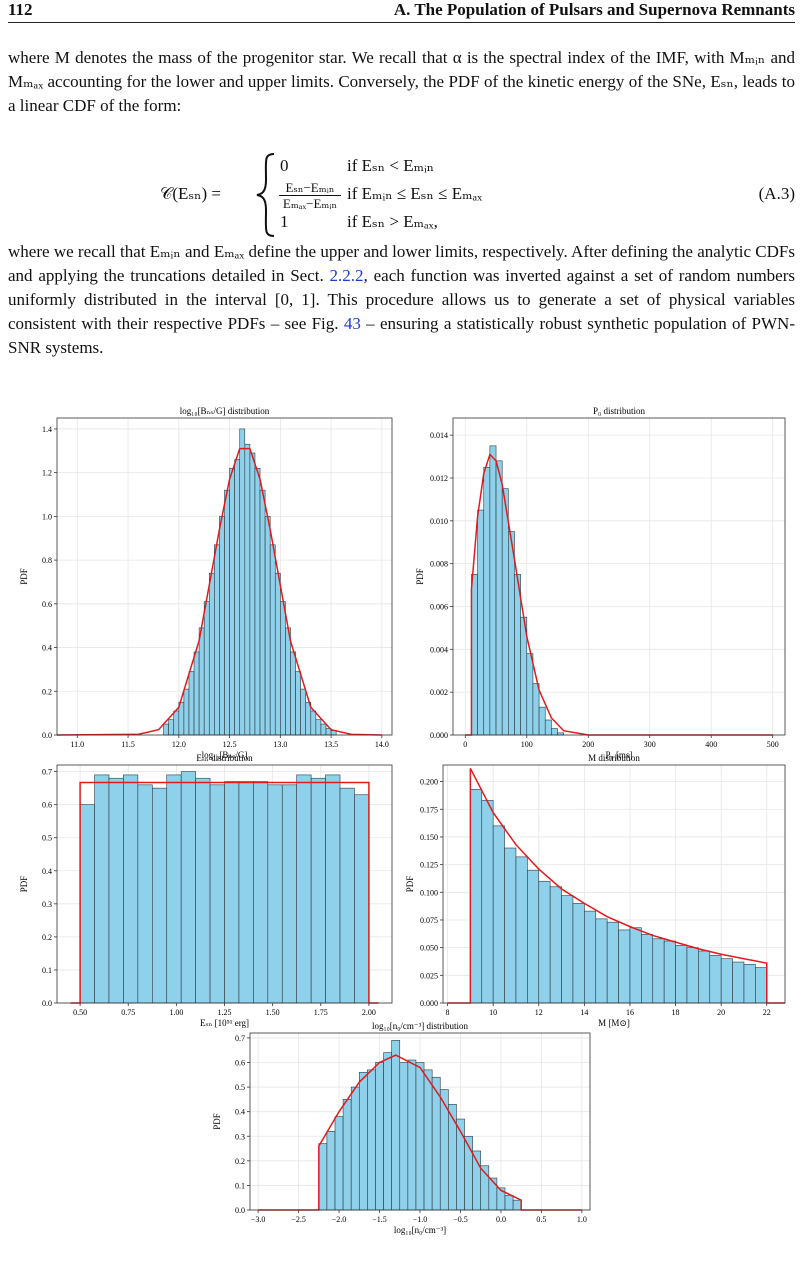  I want to click on y-tick-label: 0.012, so click(439, 478).